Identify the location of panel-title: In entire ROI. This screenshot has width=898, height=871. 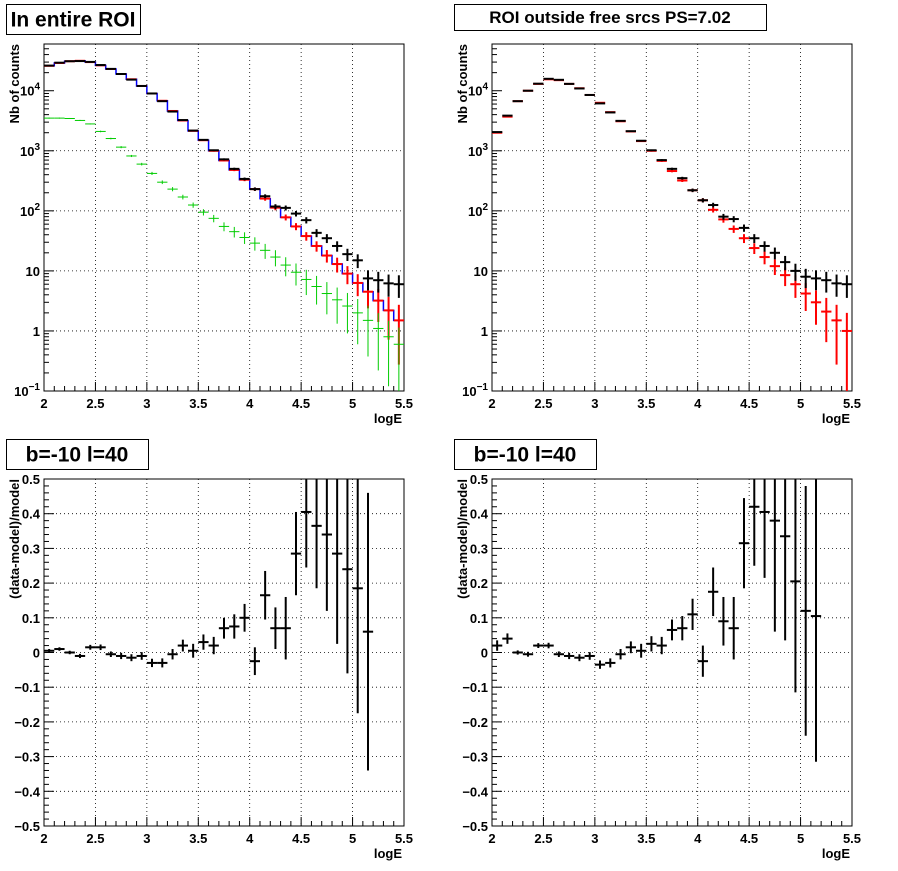
(73, 20).